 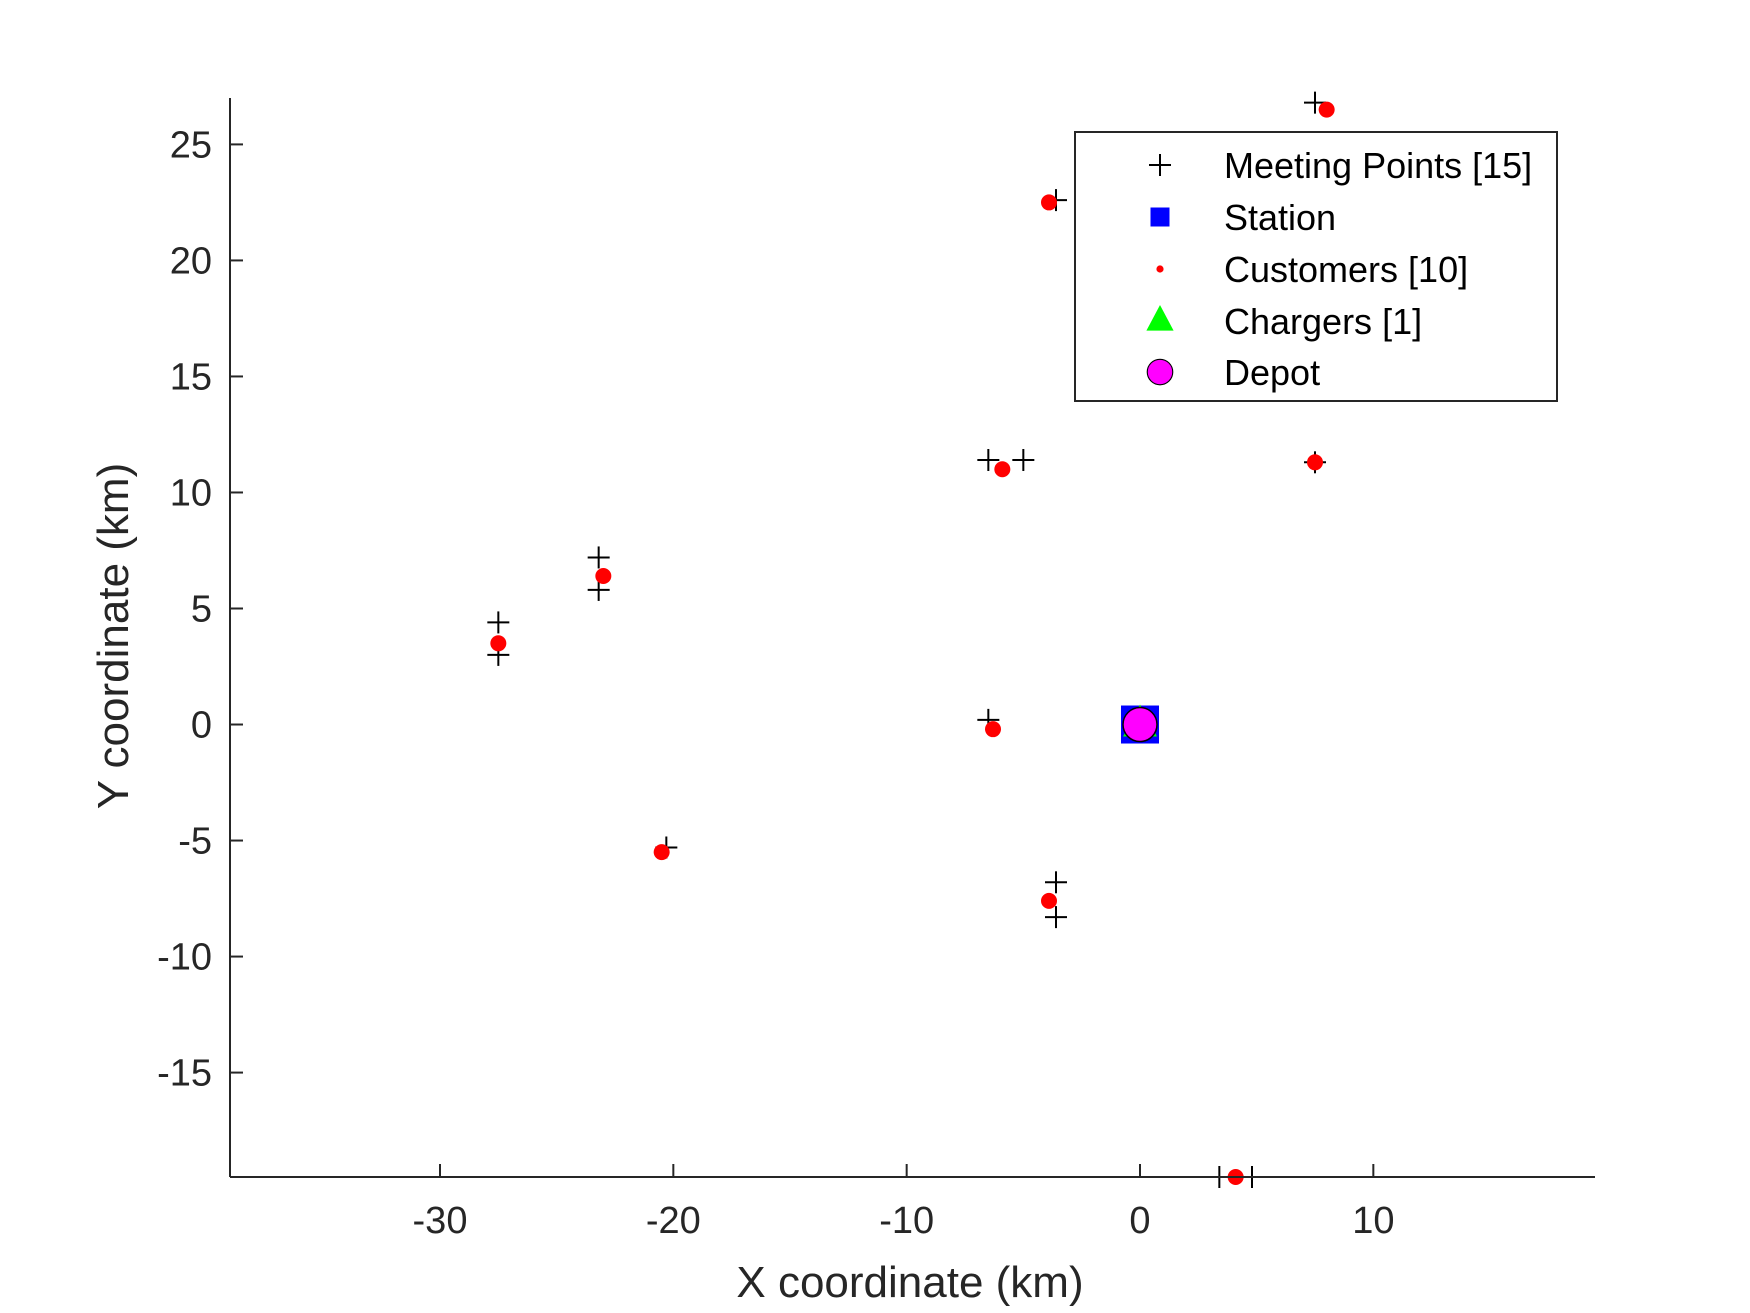 What do you see at coordinates (1140, 724) in the screenshot?
I see `depot-marker` at bounding box center [1140, 724].